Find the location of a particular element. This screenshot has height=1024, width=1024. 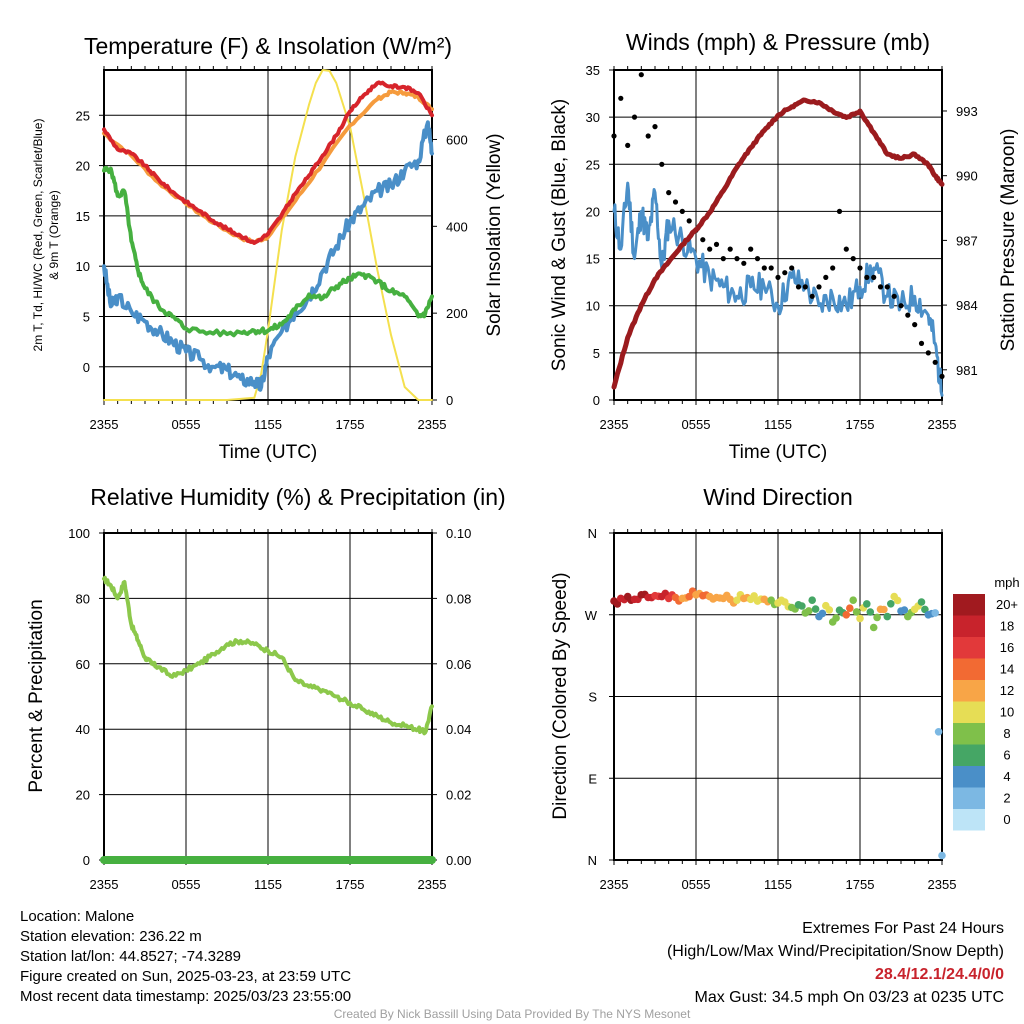

direction-title: Wind Direction is located at coordinates (778, 497).